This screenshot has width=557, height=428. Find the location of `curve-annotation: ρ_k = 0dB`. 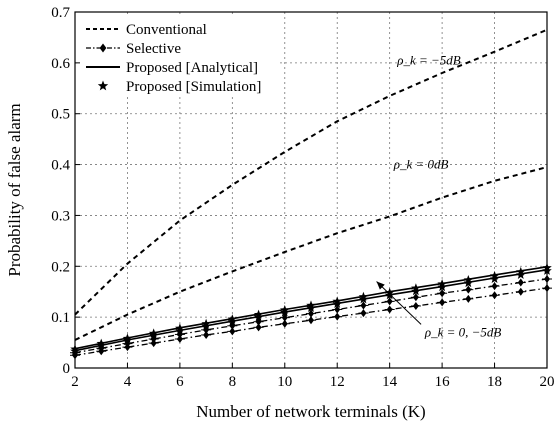

curve-annotation: ρ_k = 0dB is located at coordinates (421, 164).